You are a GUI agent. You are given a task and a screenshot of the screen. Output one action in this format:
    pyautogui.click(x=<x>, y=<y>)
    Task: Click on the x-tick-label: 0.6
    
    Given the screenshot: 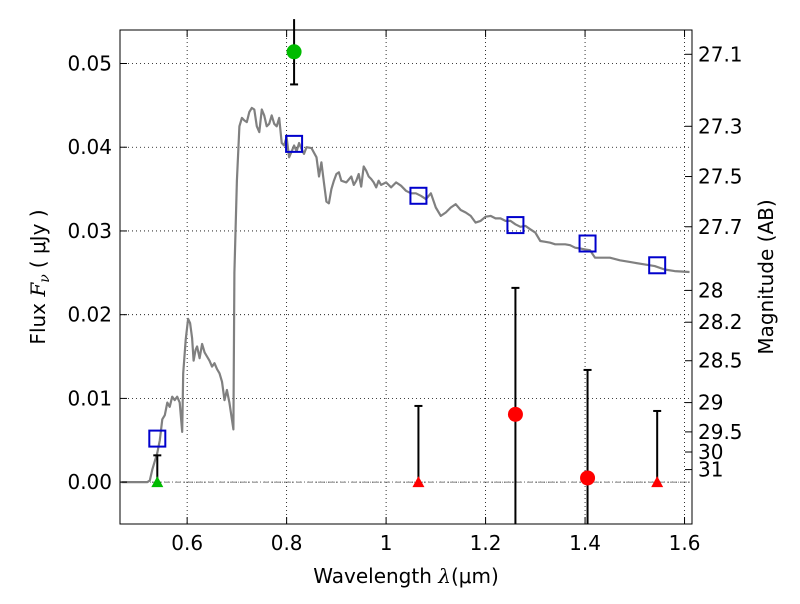 What is the action you would take?
    pyautogui.click(x=187, y=543)
    